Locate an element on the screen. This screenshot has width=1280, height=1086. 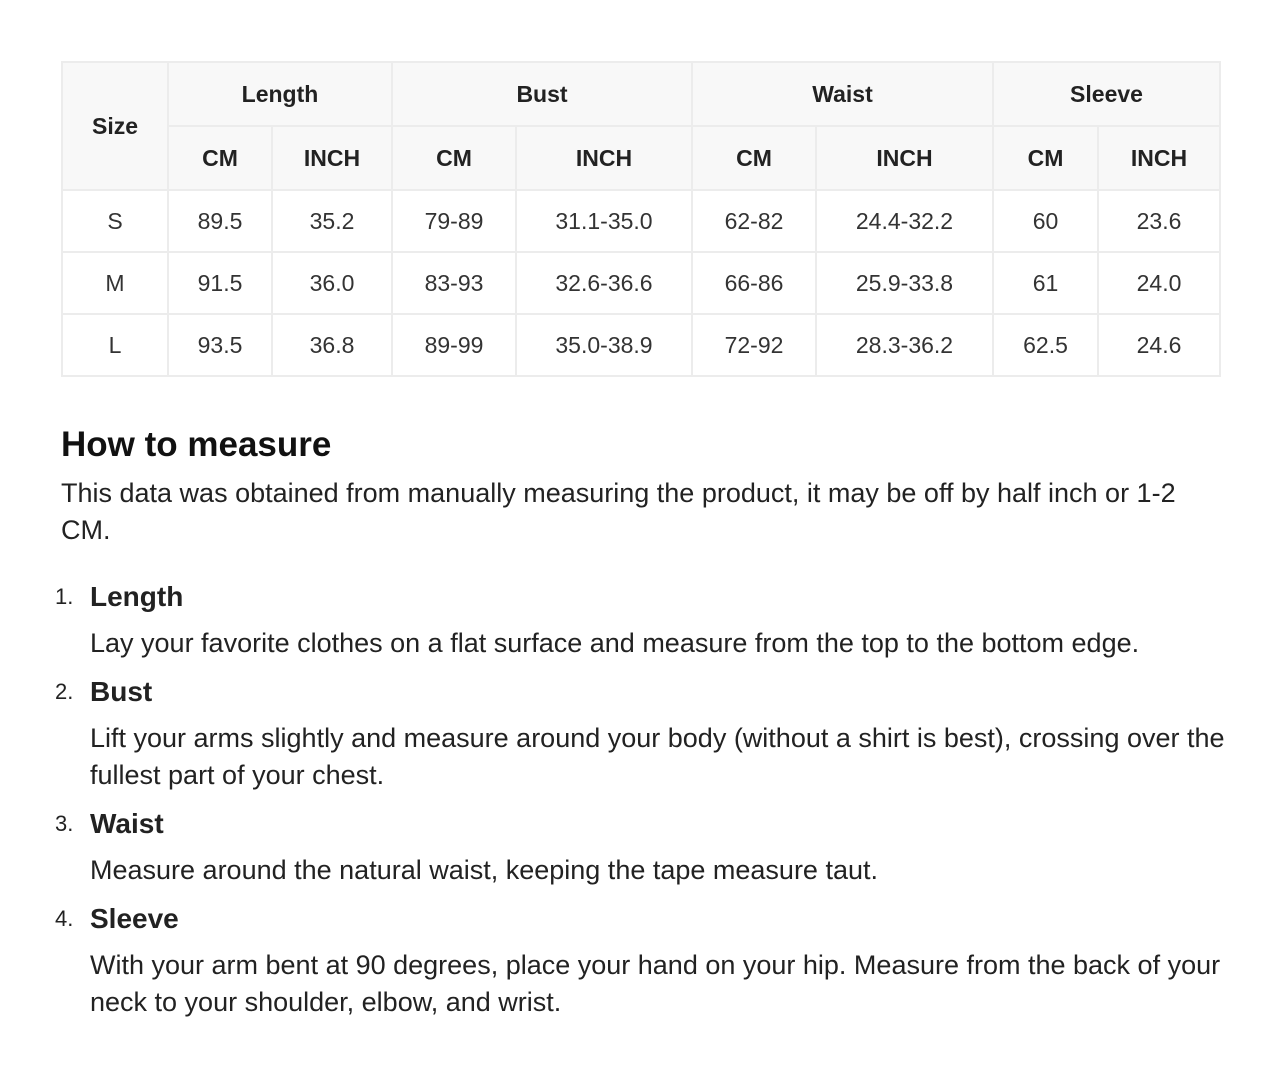
value-cell: 35.0-38.9 is located at coordinates (604, 345).